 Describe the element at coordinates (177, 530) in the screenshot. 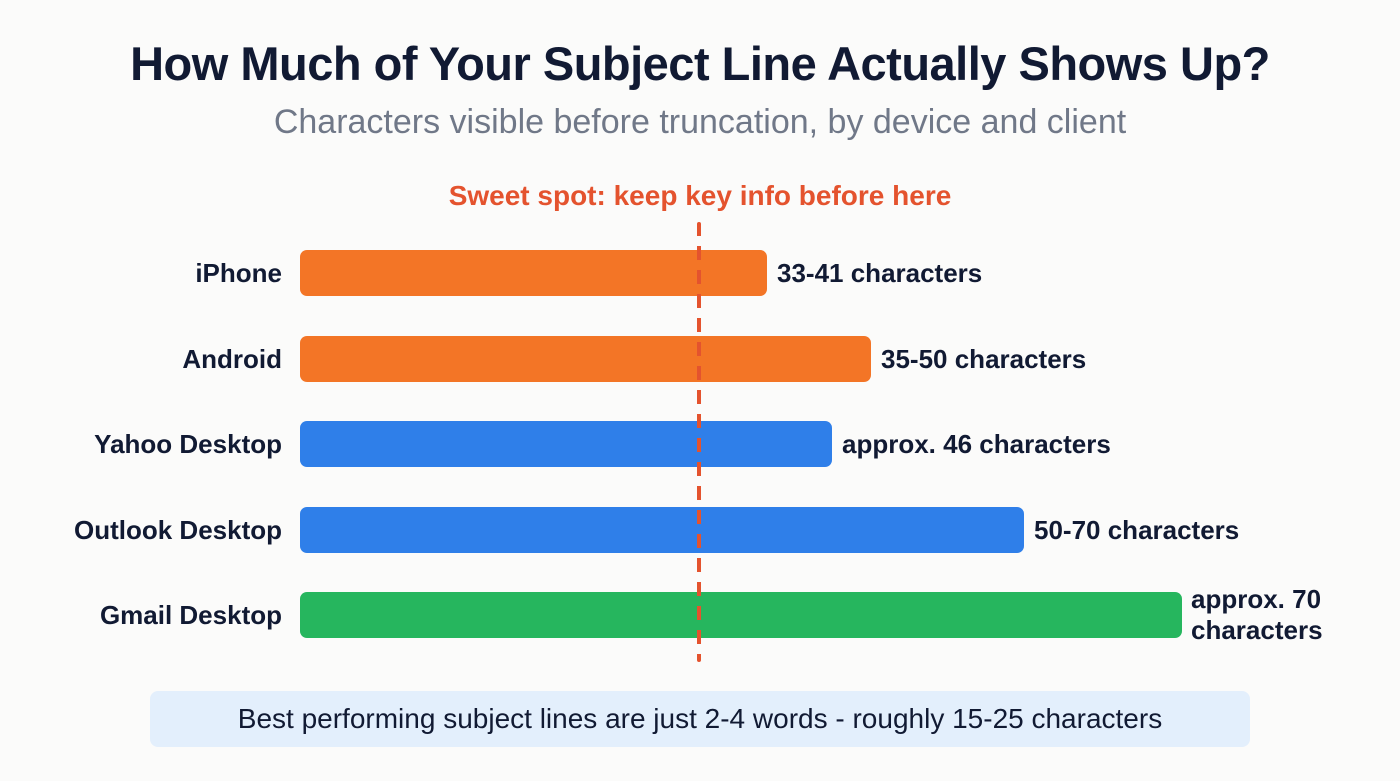

I see `row-label-outlook-desktop: Outlook Desktop` at that location.